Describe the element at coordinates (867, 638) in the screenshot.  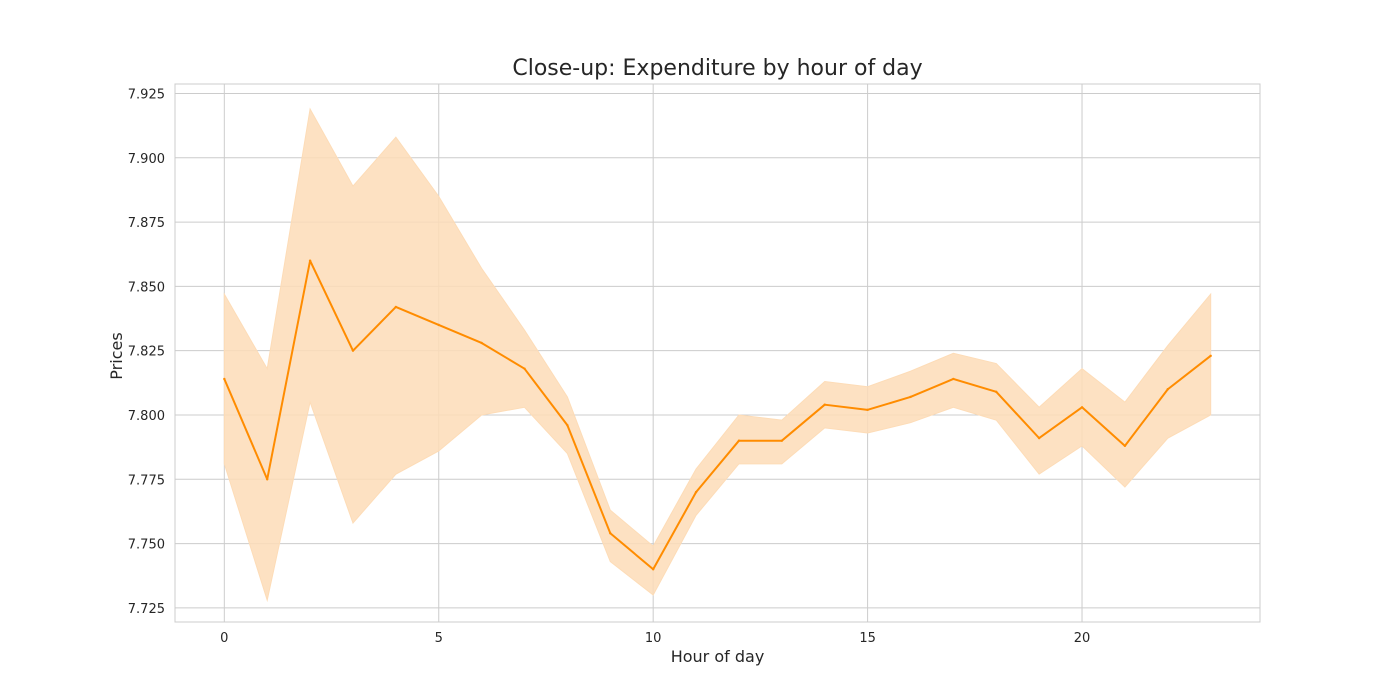
I see `x-tick-label: 15` at that location.